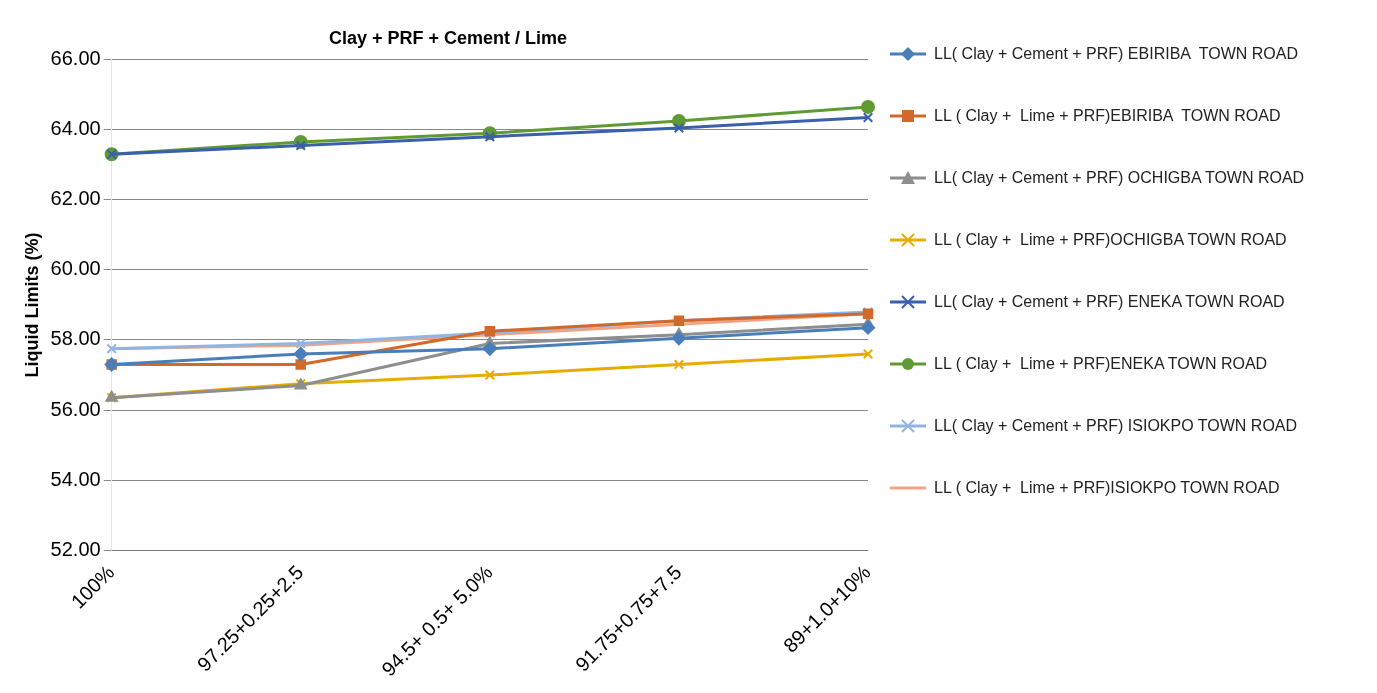 The width and height of the screenshot is (1377, 693). Describe the element at coordinates (1116, 426) in the screenshot. I see `legend-label: LL( Clay + Cement + PRF) ISIOKPO TOWN ROAD` at that location.